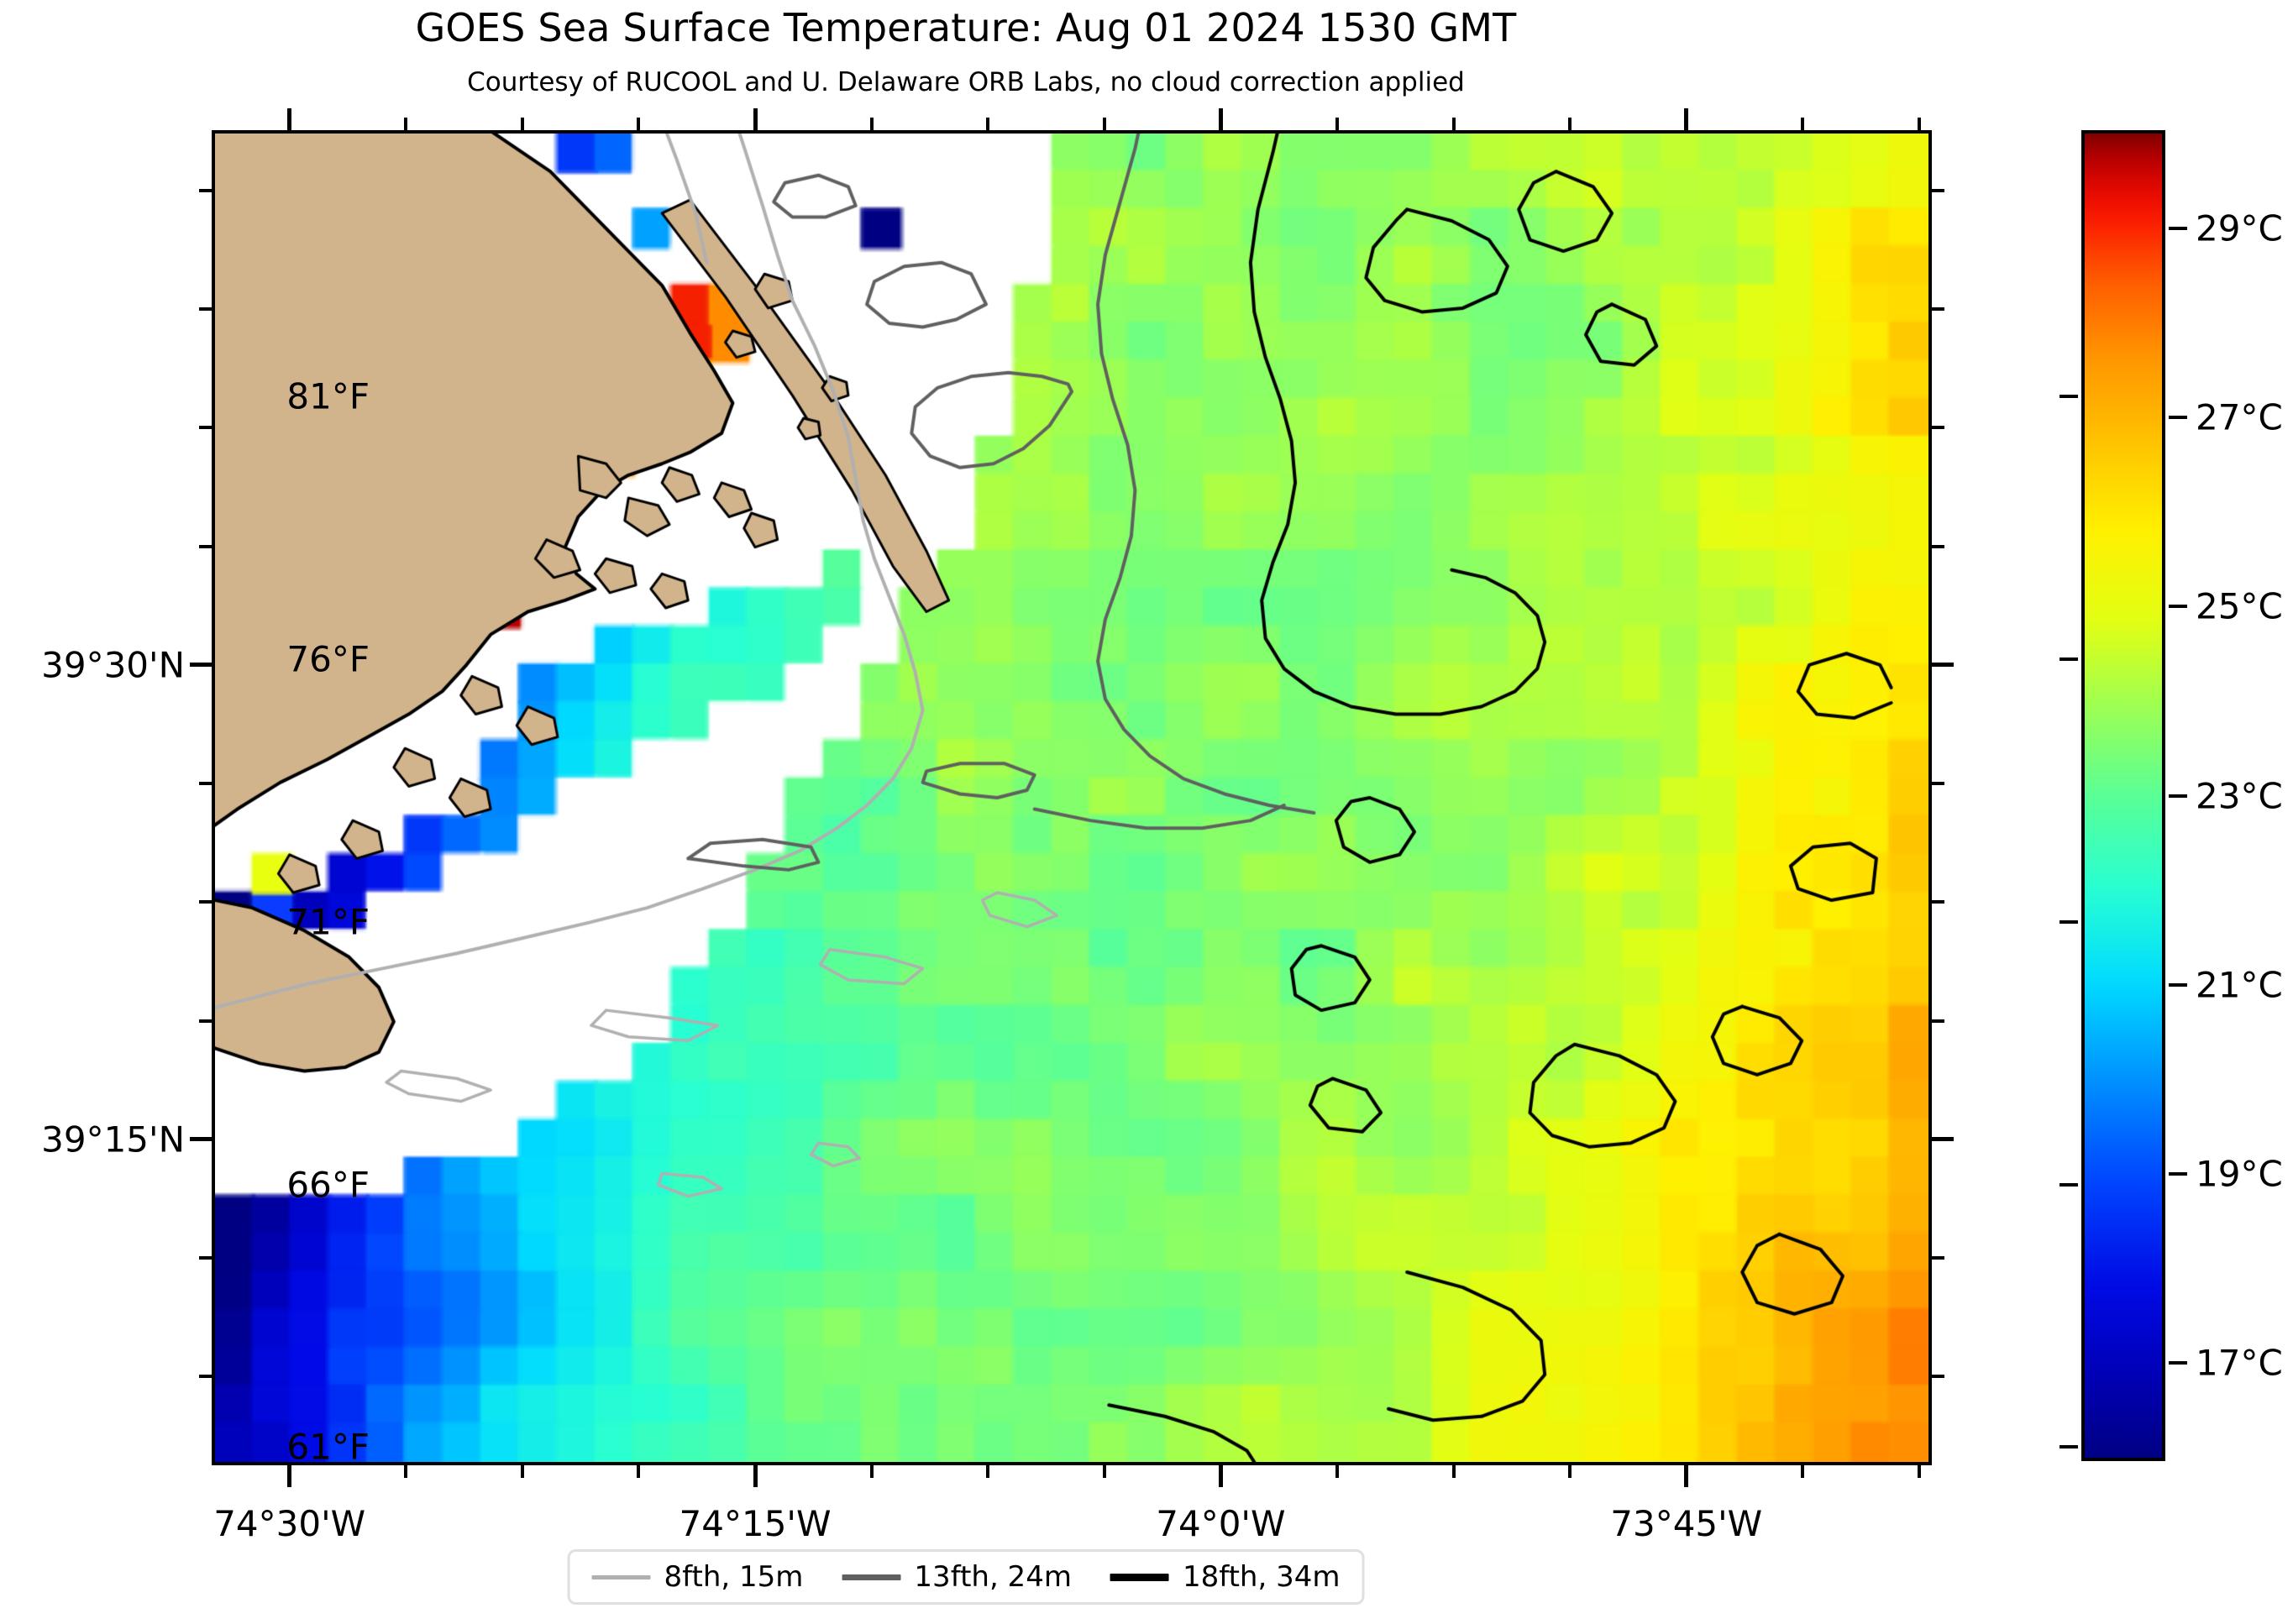  Describe the element at coordinates (755, 1523) in the screenshot. I see `x-axis-label: 74°15'W` at that location.